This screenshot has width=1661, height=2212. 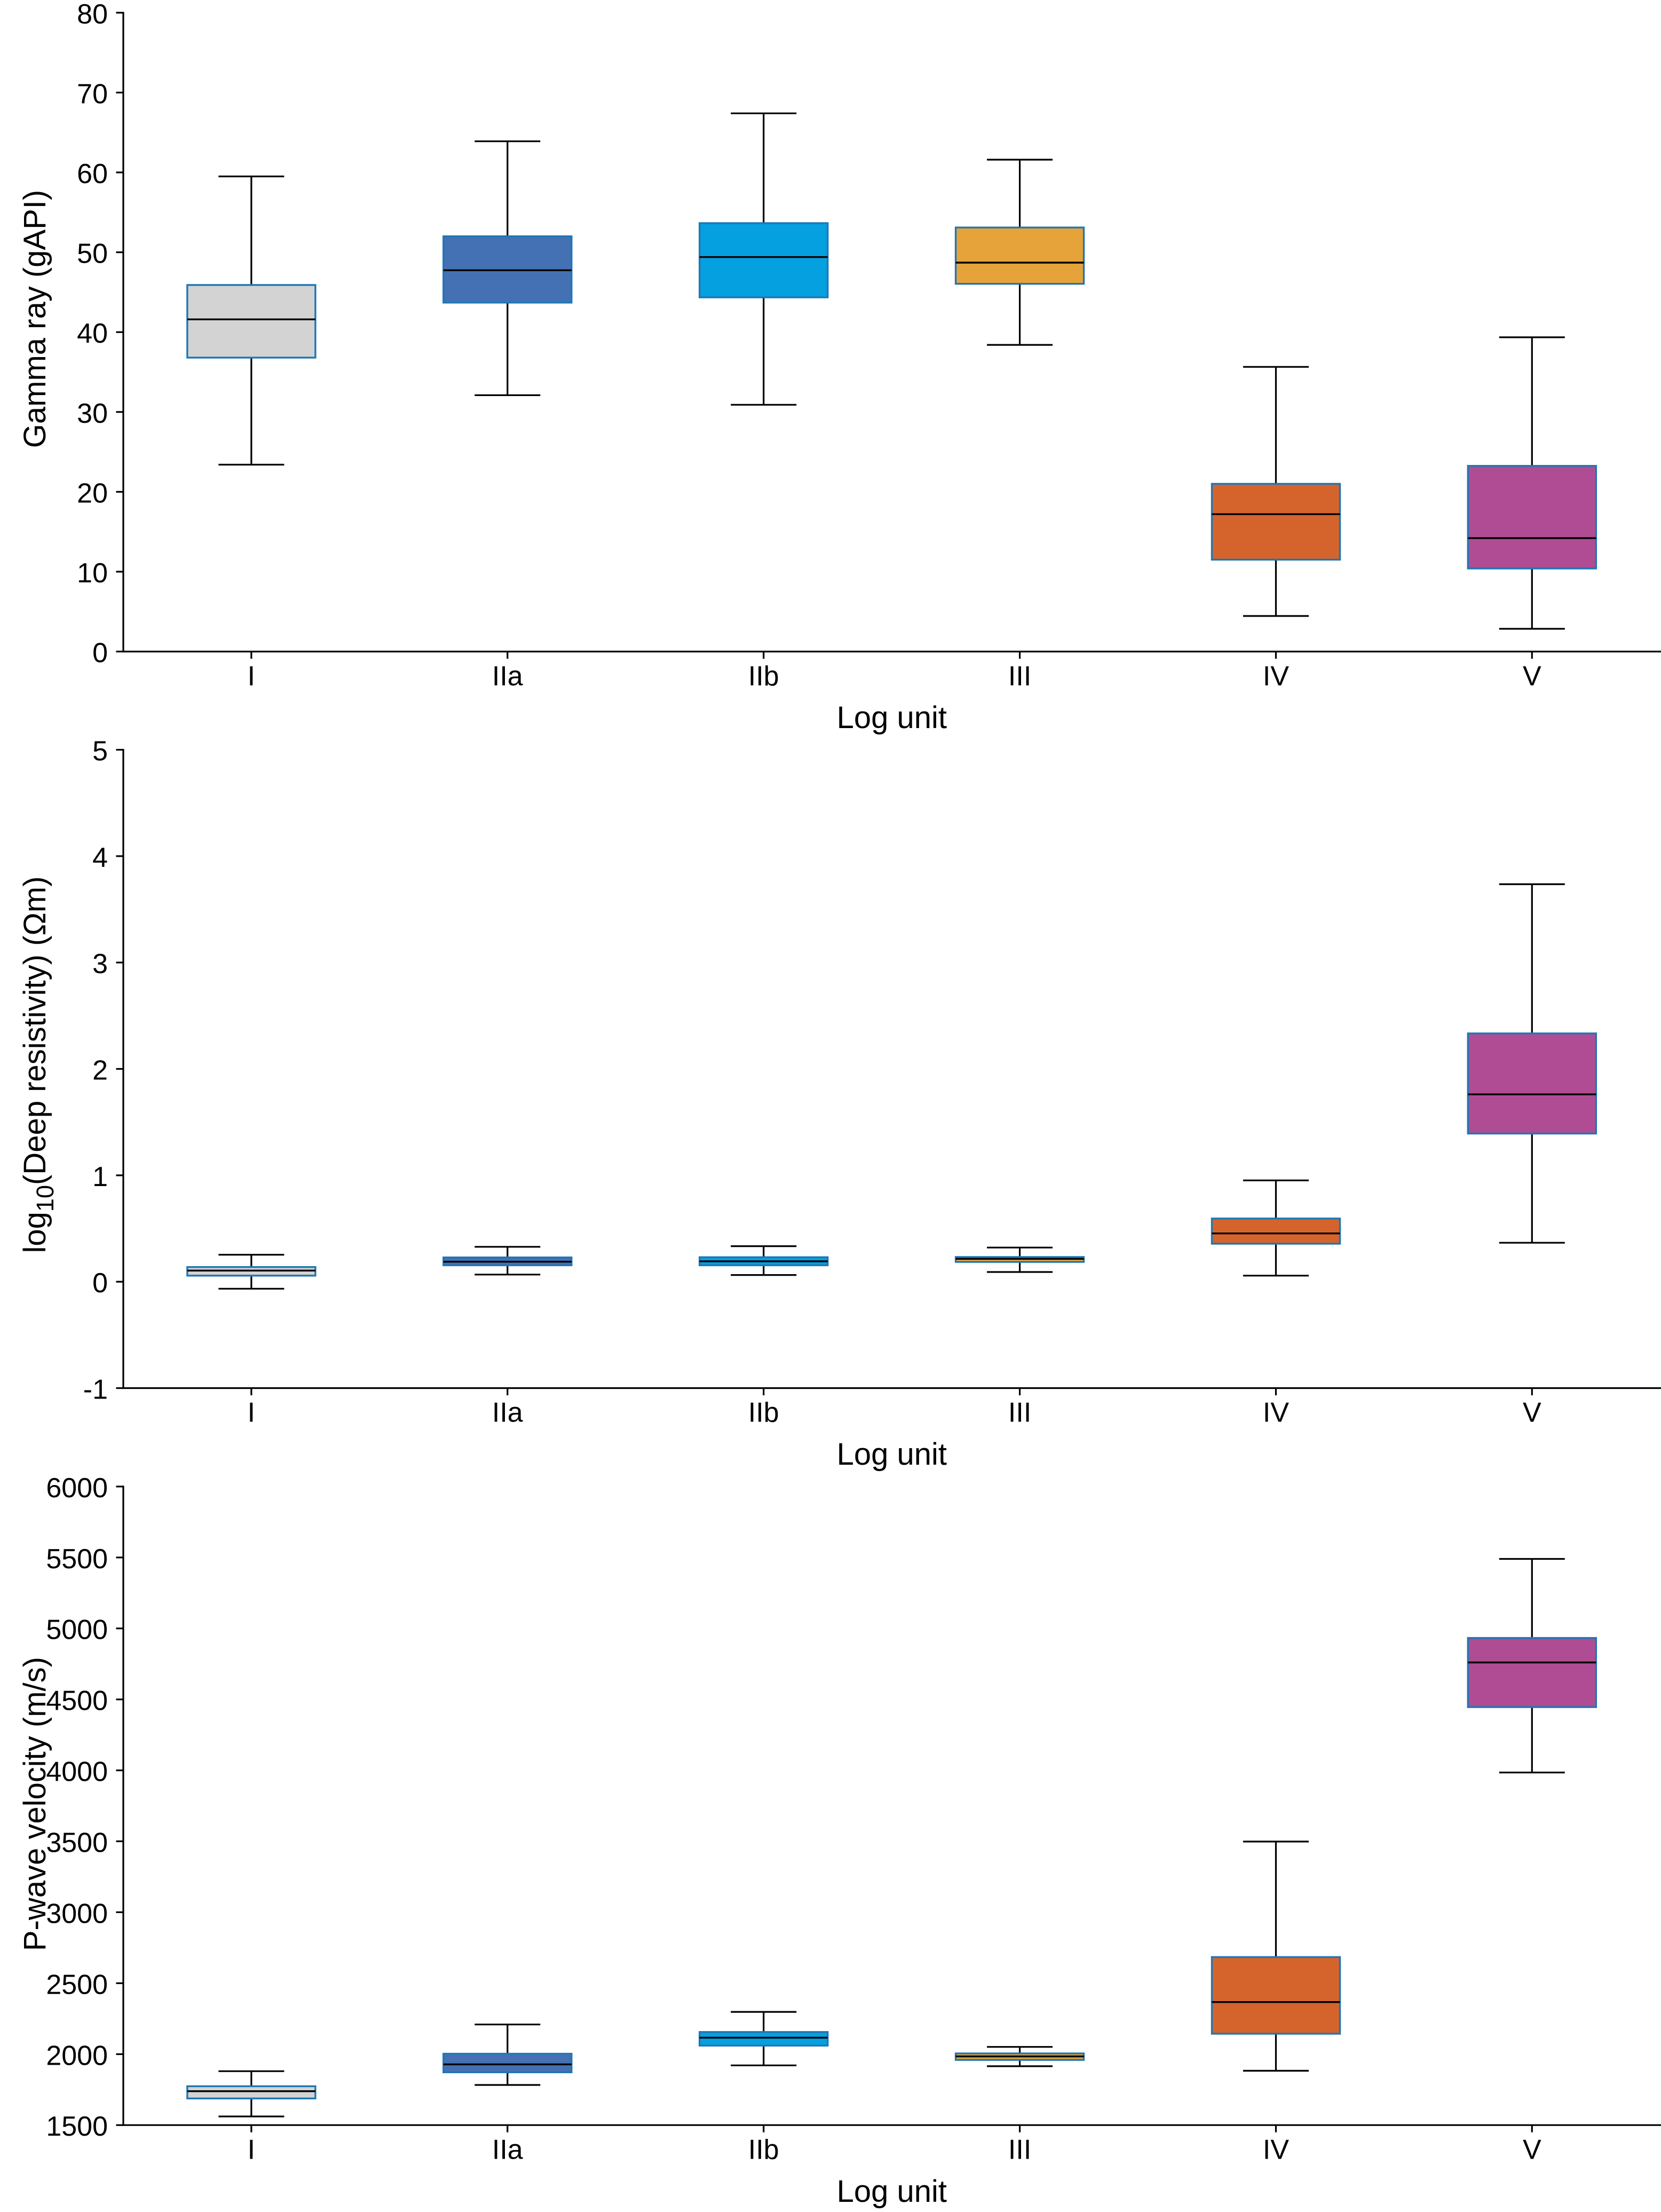 What do you see at coordinates (92, 493) in the screenshot?
I see `svg-text: 20` at bounding box center [92, 493].